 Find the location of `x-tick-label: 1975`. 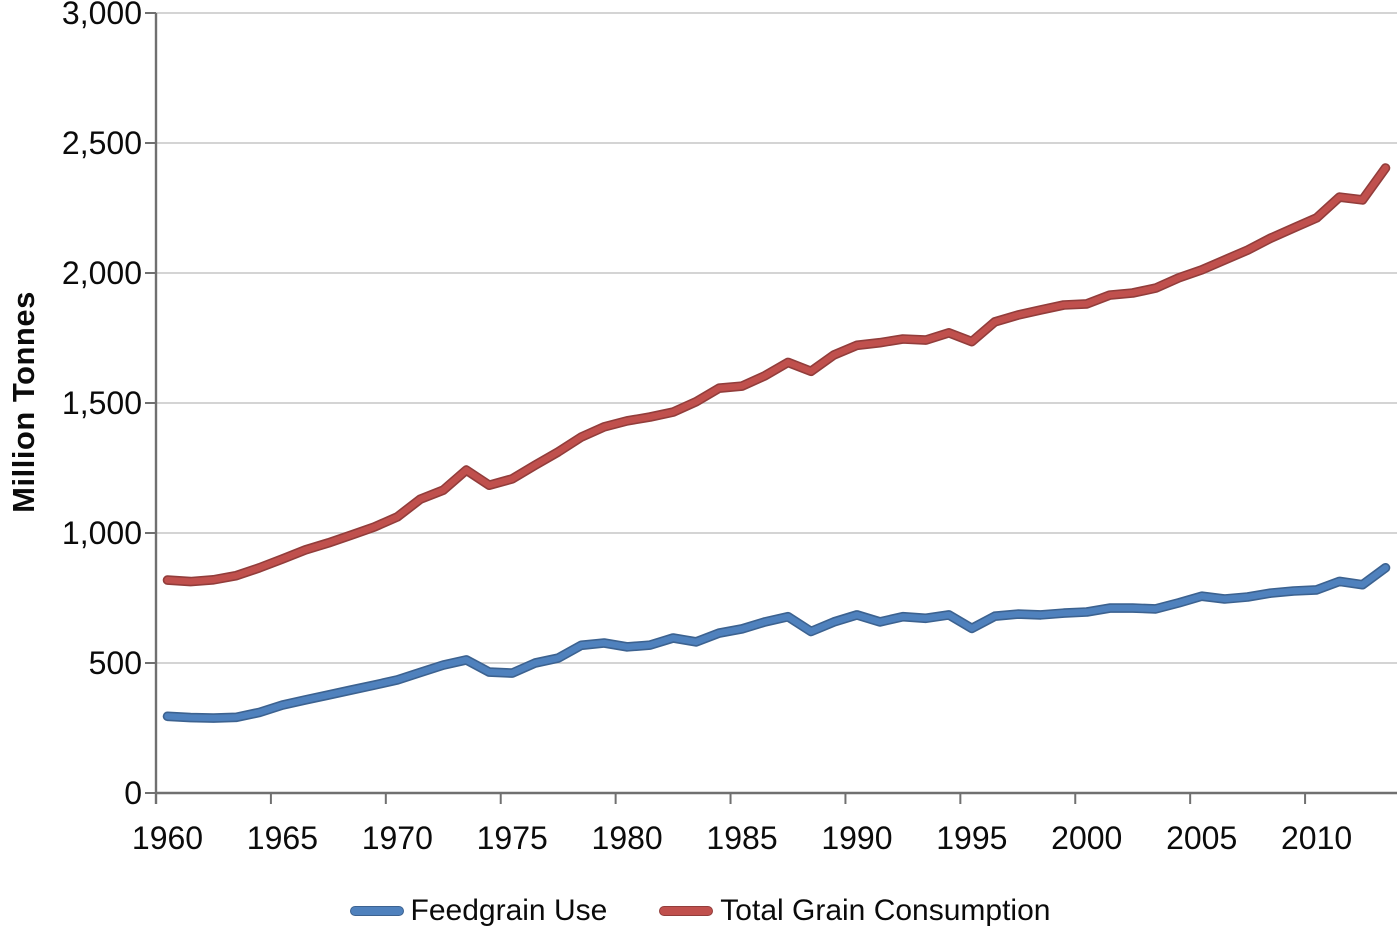

x-tick-label: 1975 is located at coordinates (512, 838).